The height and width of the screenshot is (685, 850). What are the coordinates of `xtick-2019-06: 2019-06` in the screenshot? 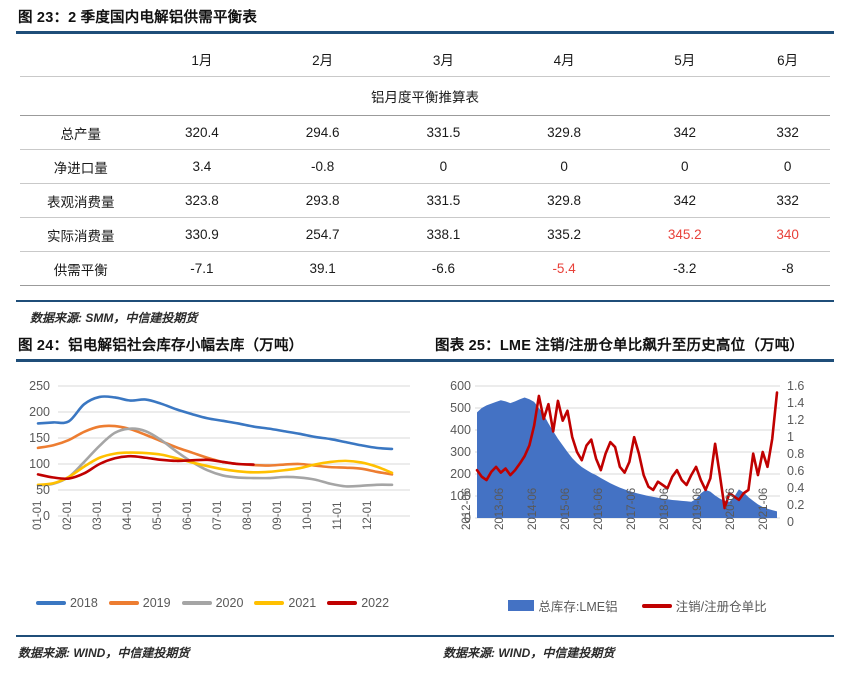 It's located at (698, 508).